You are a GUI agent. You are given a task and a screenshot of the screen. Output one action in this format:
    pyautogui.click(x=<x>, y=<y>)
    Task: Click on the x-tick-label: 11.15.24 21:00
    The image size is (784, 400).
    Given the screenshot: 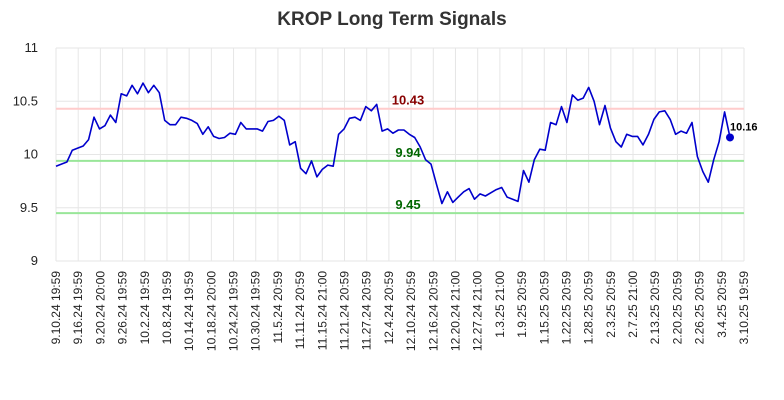 What is the action you would take?
    pyautogui.click(x=322, y=311)
    